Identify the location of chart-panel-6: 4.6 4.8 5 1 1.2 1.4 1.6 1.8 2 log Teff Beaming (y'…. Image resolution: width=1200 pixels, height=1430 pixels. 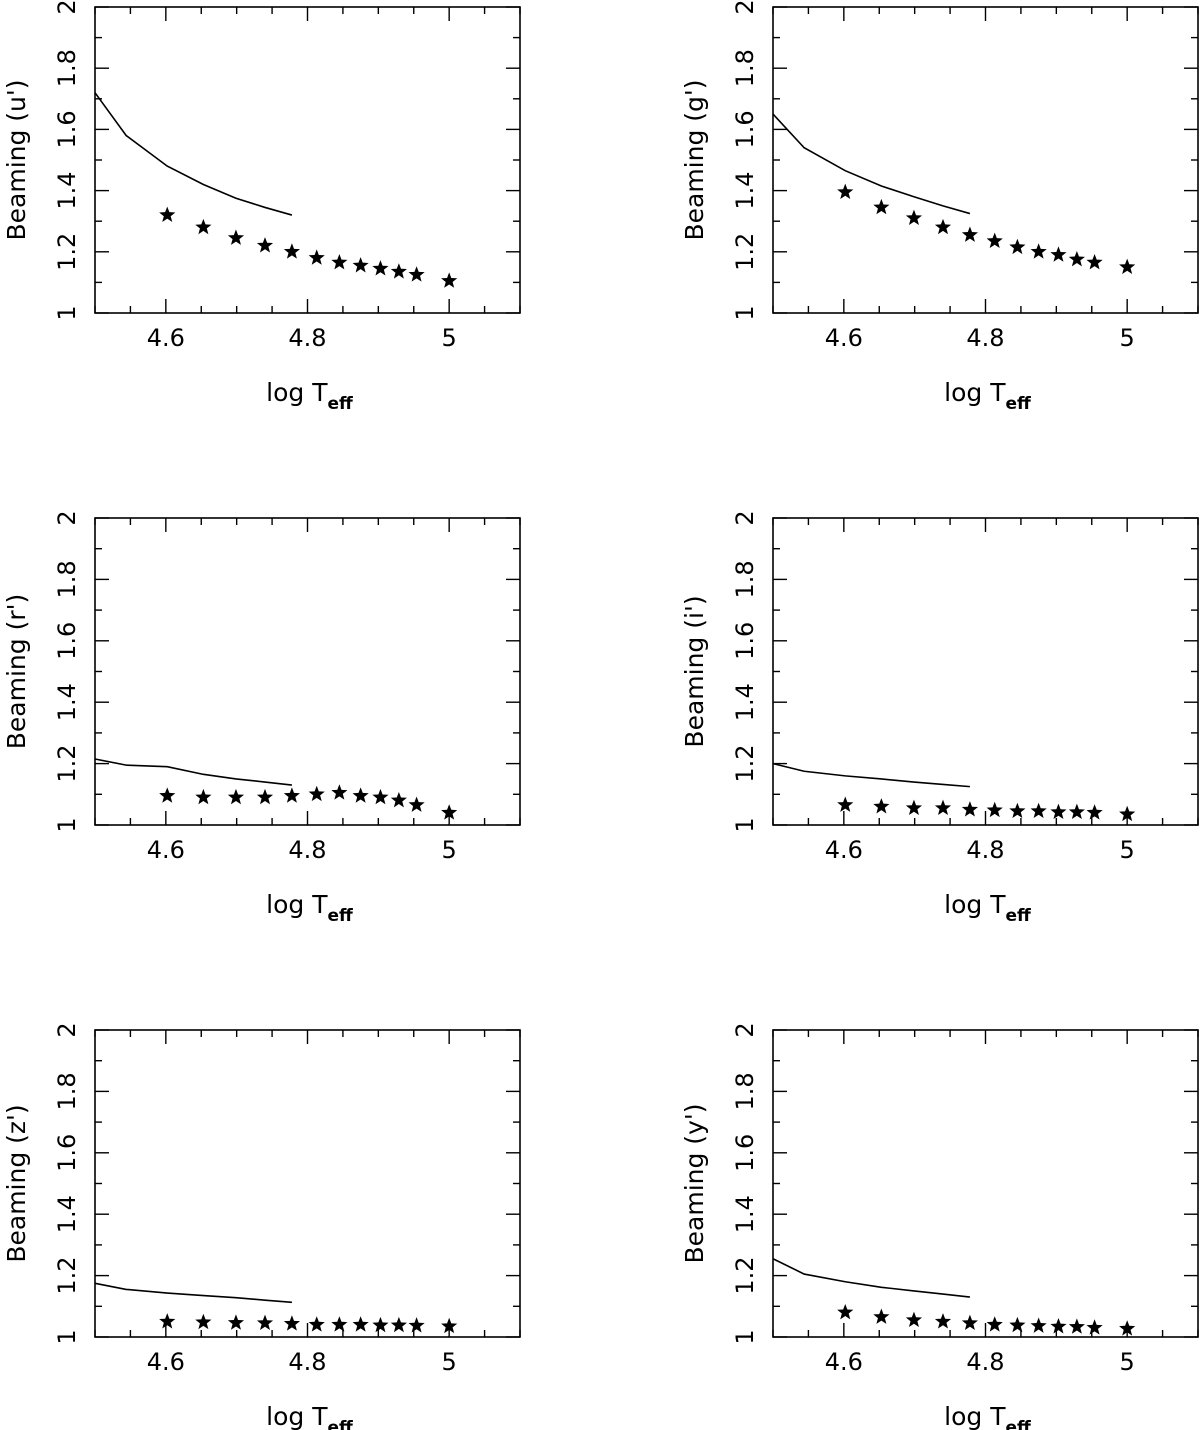
(939, 1226).